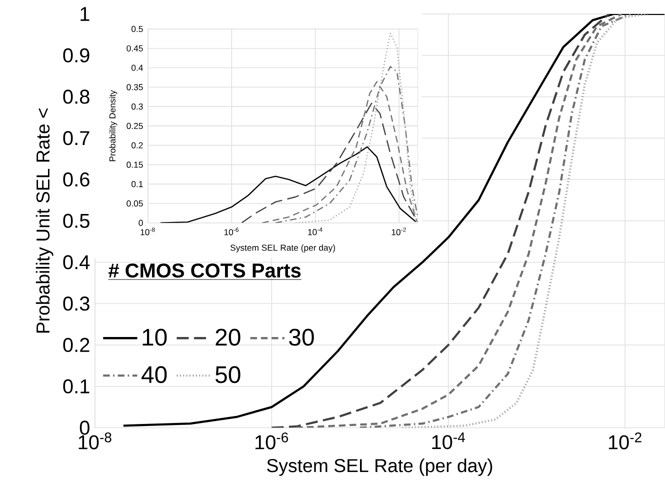 The width and height of the screenshot is (665, 501). What do you see at coordinates (113, 126) in the screenshot?
I see `y-axis-title: Probability Density` at bounding box center [113, 126].